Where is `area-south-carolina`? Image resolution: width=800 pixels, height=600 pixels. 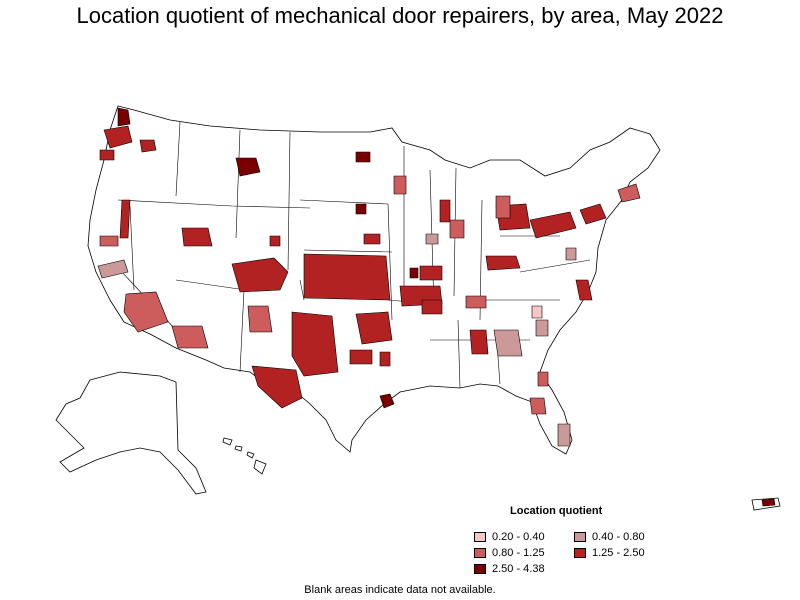 area-south-carolina is located at coordinates (542, 328).